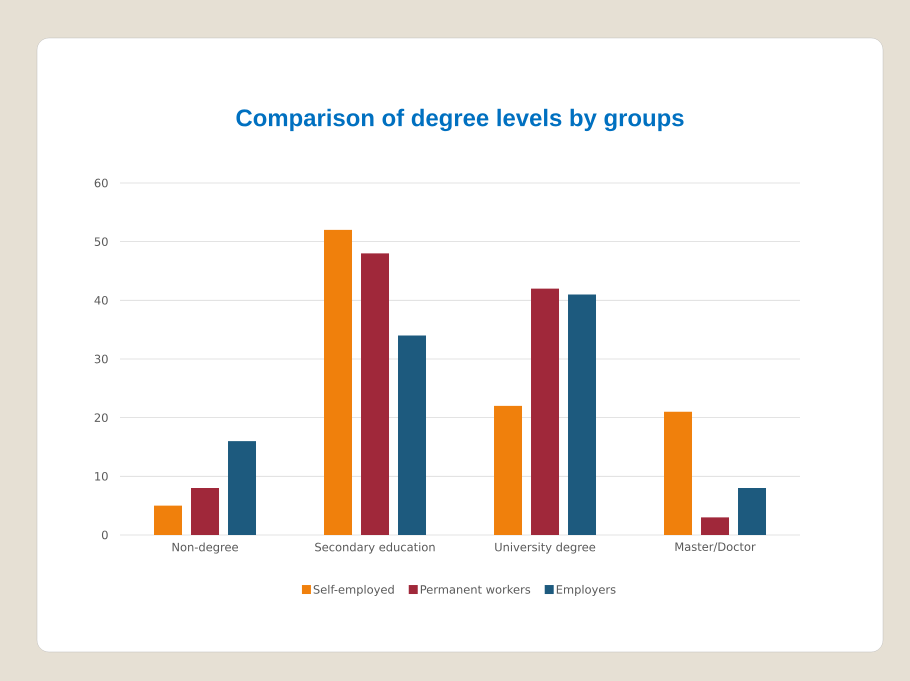 This screenshot has width=910, height=681. What do you see at coordinates (101, 476) in the screenshot?
I see `y-tick-label: 10` at bounding box center [101, 476].